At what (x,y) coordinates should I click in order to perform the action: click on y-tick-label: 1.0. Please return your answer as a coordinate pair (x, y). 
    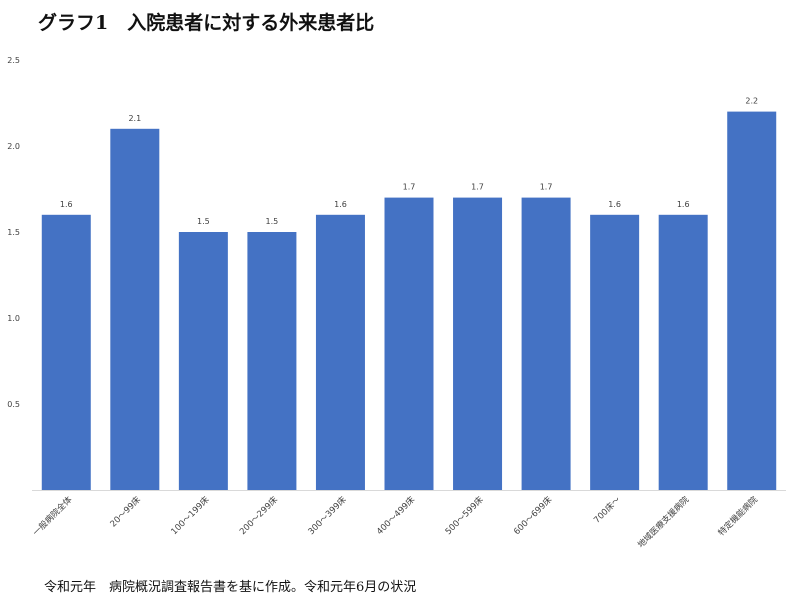
    Looking at the image, I should click on (13, 318).